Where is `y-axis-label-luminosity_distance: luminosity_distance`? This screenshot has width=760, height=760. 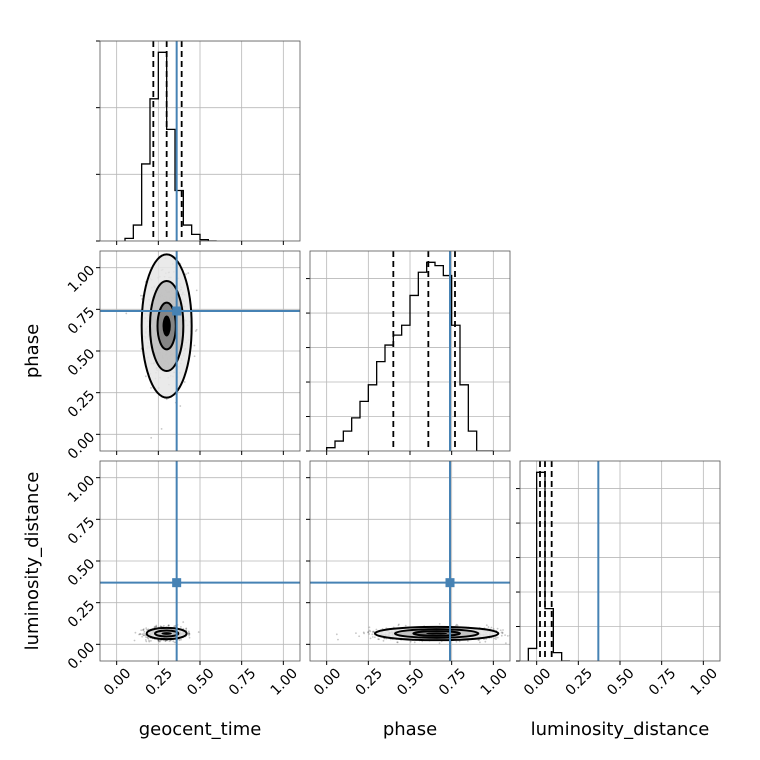 y-axis-label-luminosity_distance: luminosity_distance is located at coordinates (32, 561).